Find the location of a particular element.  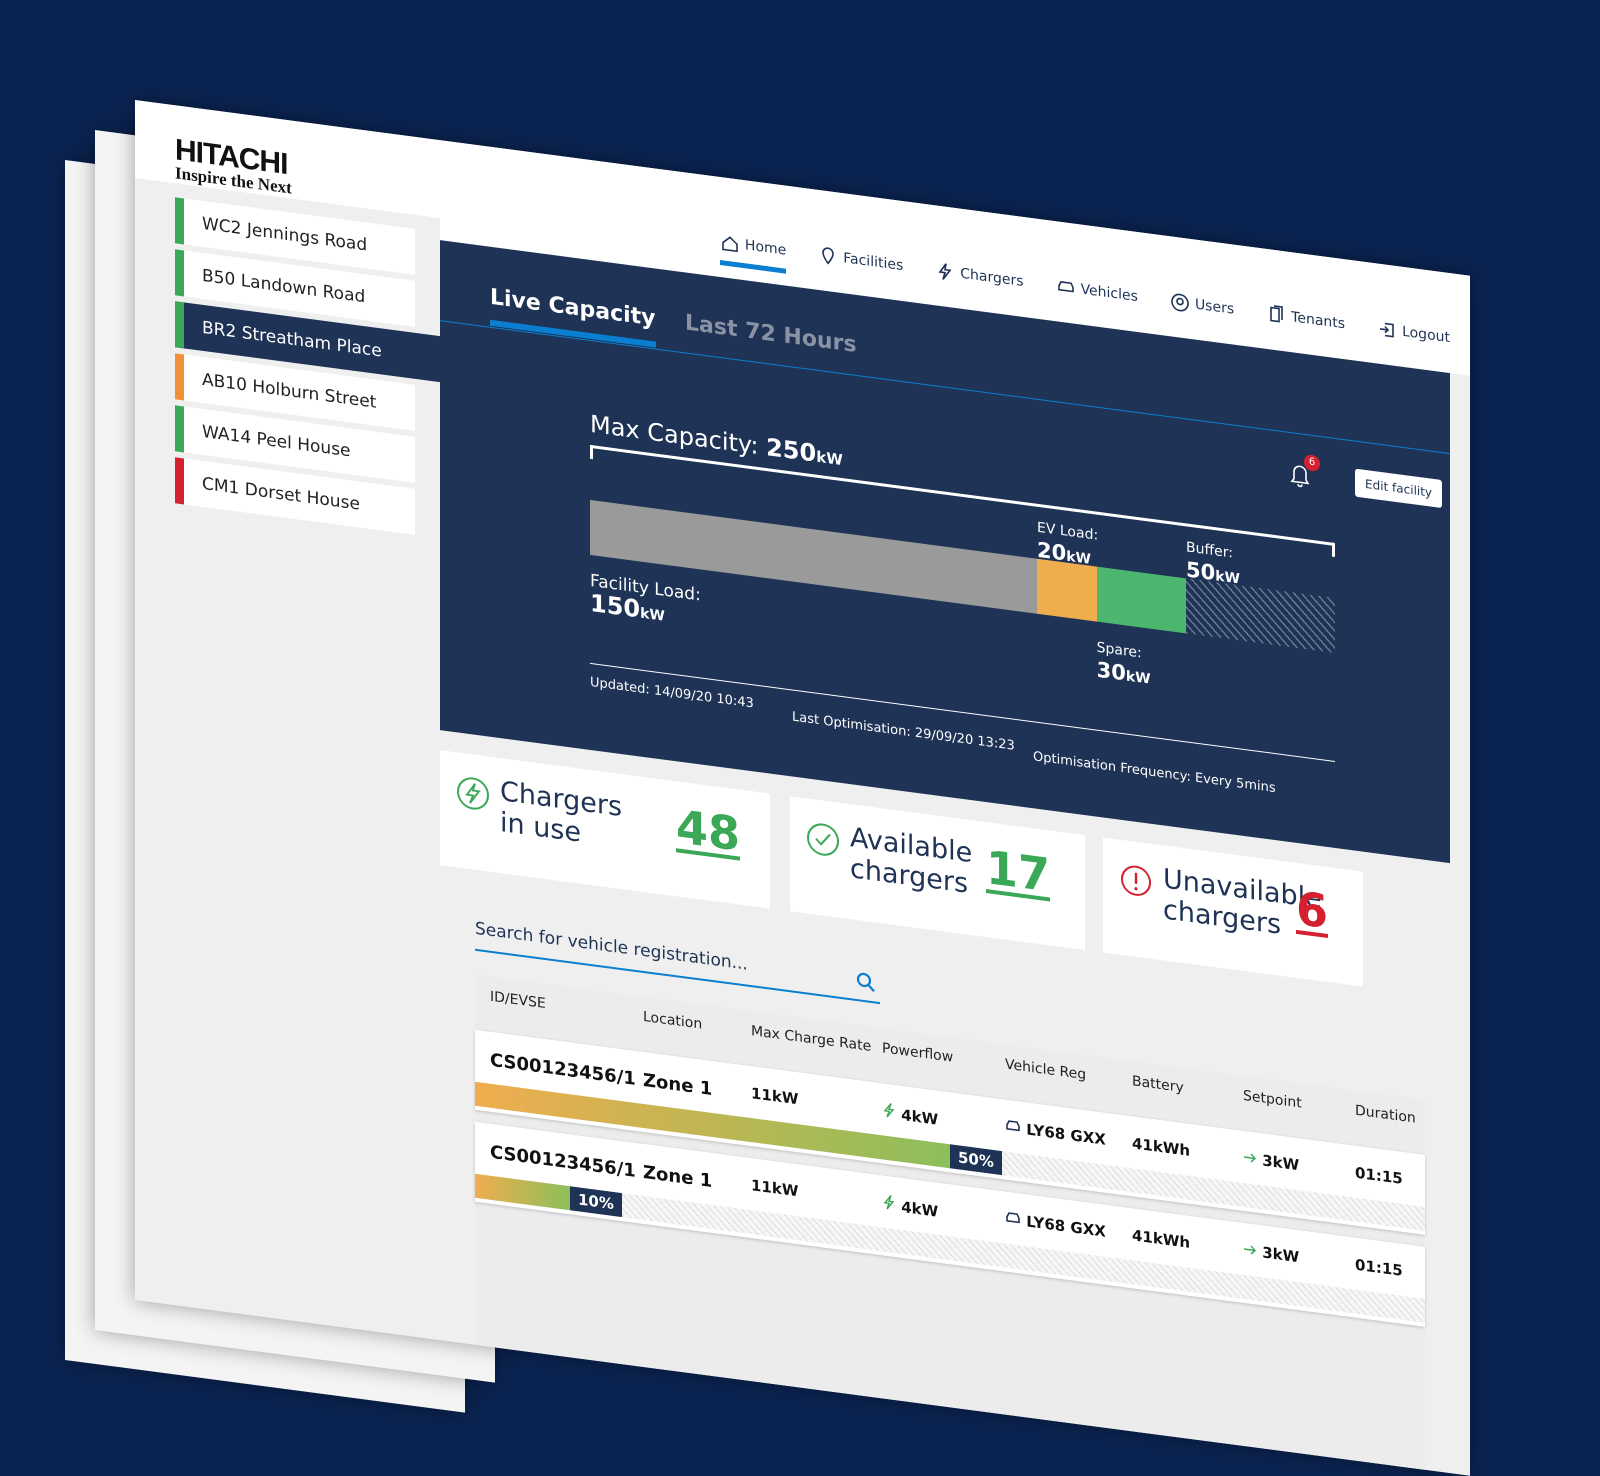

nav-item: Tenants is located at coordinates (1305, 325).